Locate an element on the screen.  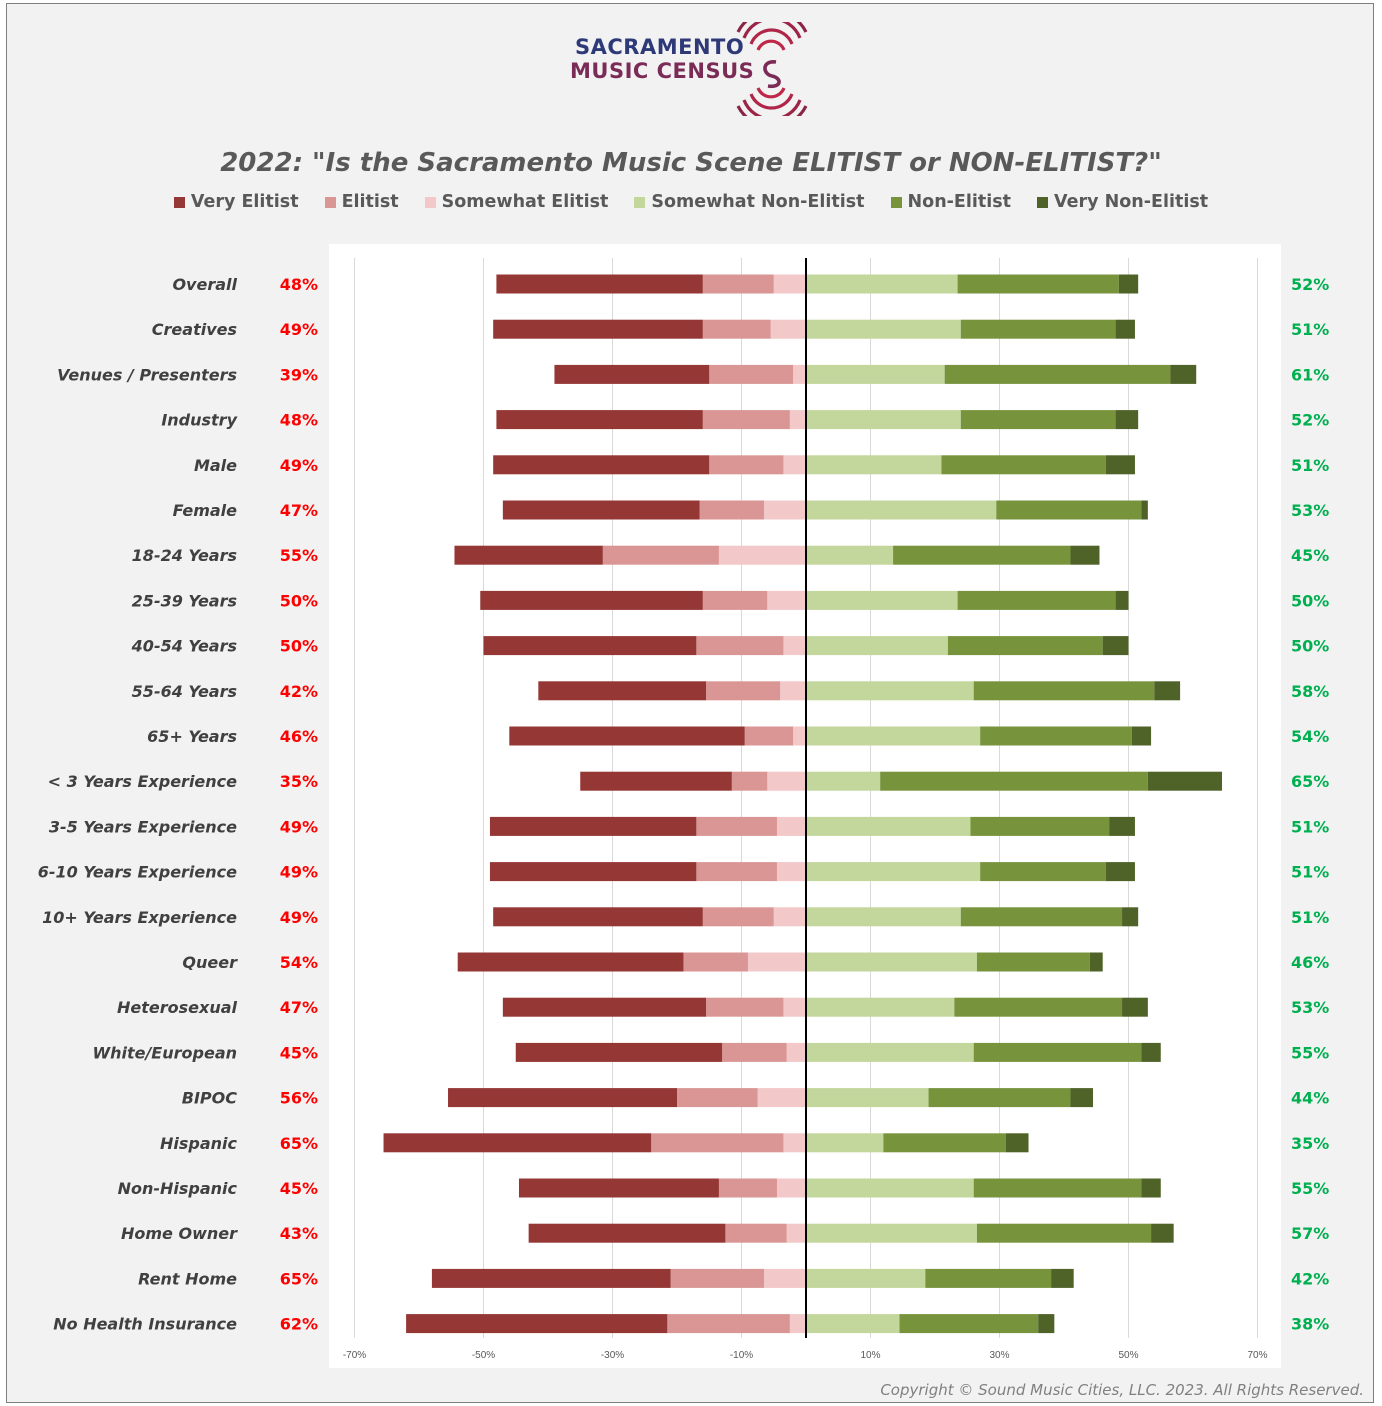
legend-label: Somewhat Non-Elitist is located at coordinates (758, 202).